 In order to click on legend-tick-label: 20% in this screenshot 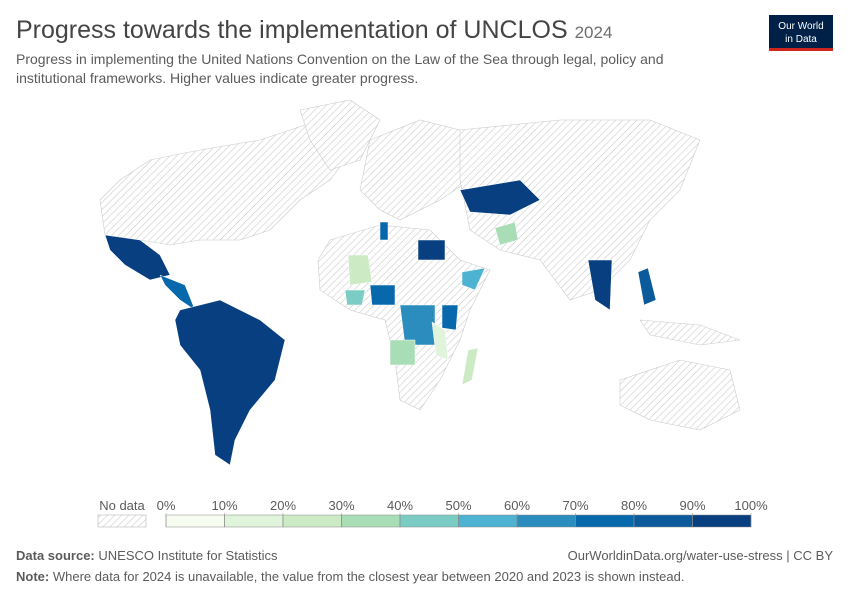, I will do `click(283, 505)`.